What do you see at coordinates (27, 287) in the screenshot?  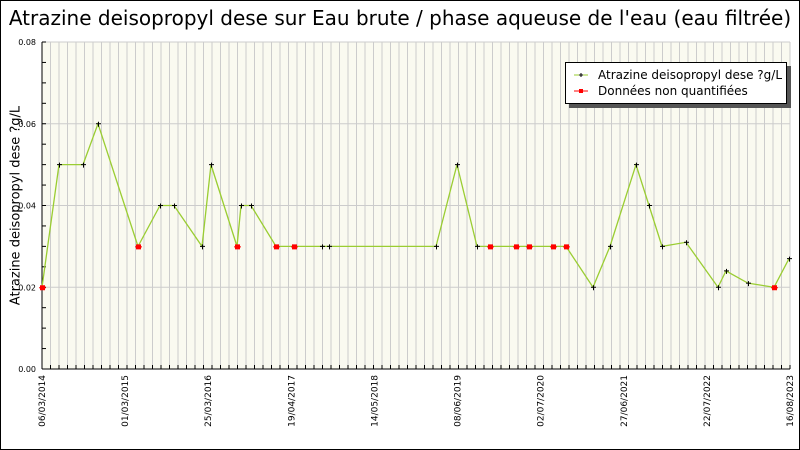 I see `y-tick-label: 0.02` at bounding box center [27, 287].